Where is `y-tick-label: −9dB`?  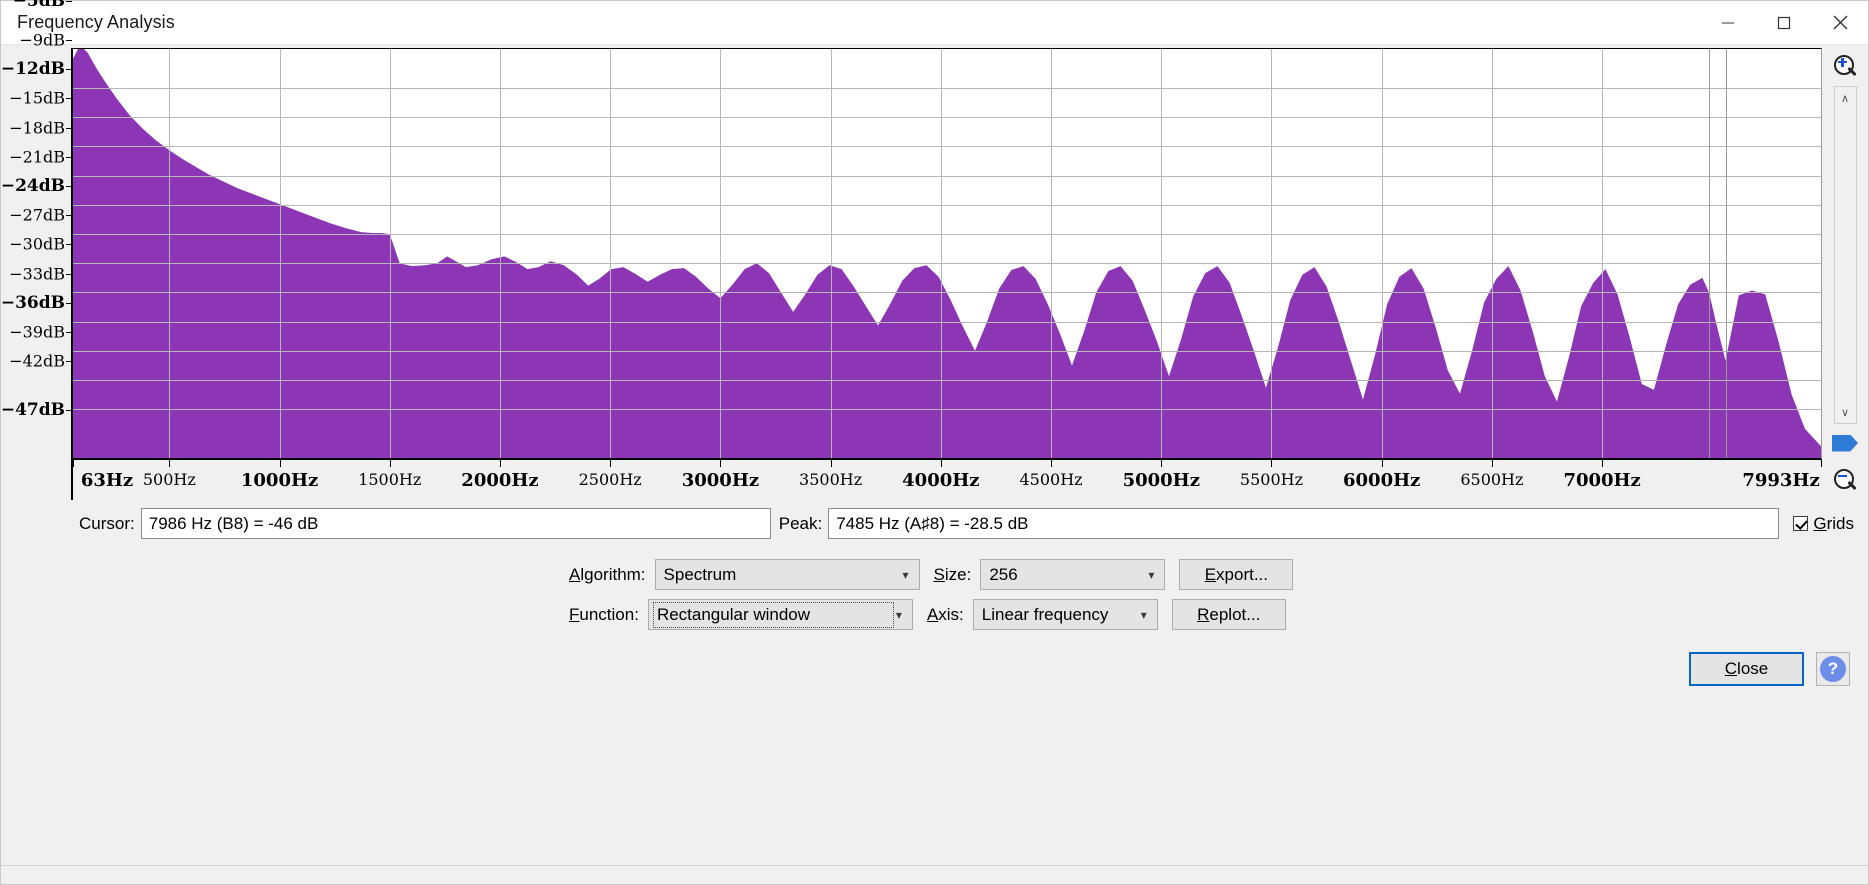
y-tick-label: −9dB is located at coordinates (42, 40).